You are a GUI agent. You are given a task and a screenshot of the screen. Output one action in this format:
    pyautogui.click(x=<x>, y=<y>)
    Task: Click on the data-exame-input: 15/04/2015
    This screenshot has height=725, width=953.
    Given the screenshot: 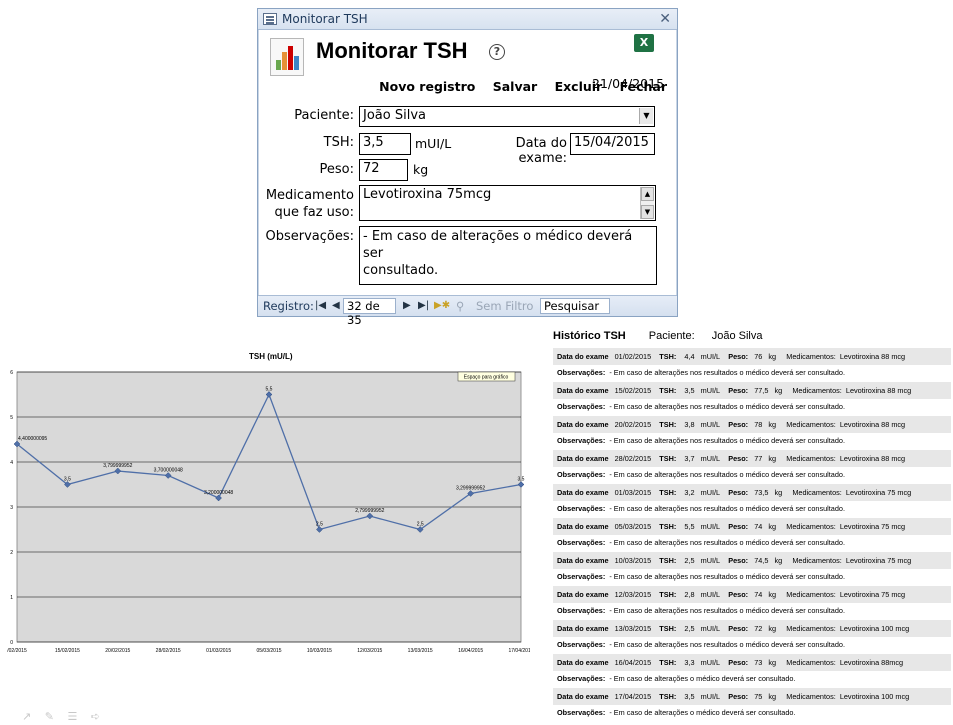 What is the action you would take?
    pyautogui.click(x=612, y=144)
    